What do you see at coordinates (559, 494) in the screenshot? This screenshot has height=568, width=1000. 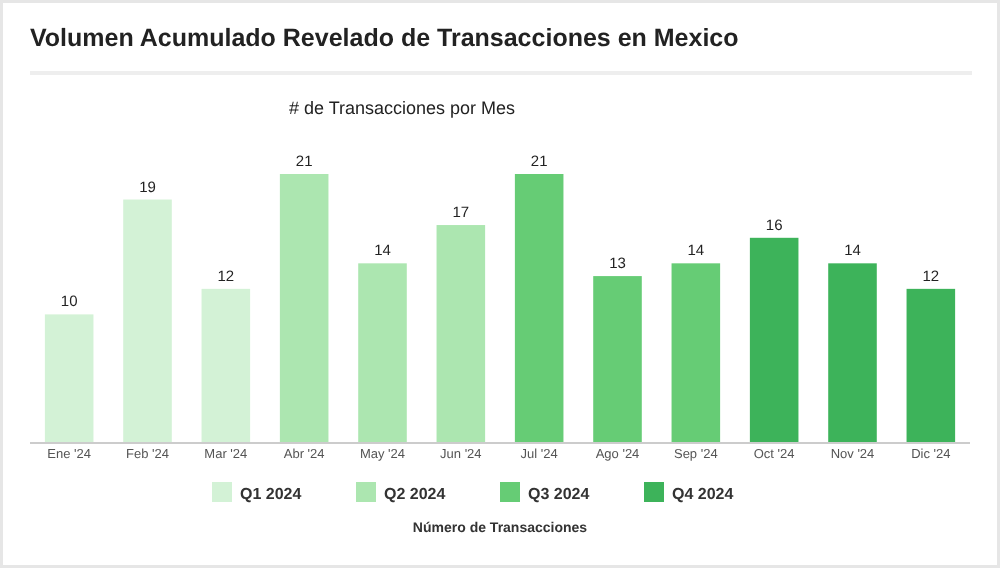 I see `legend-label: Q3 2024` at bounding box center [559, 494].